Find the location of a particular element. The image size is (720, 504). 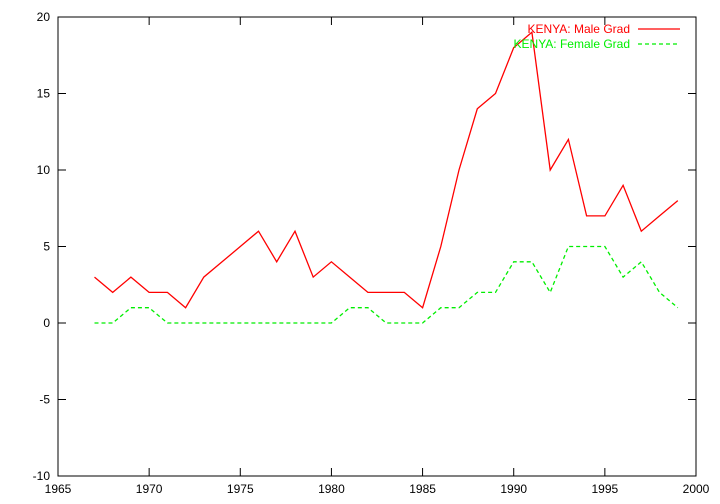

y-tick-label: 20 is located at coordinates (44, 17).